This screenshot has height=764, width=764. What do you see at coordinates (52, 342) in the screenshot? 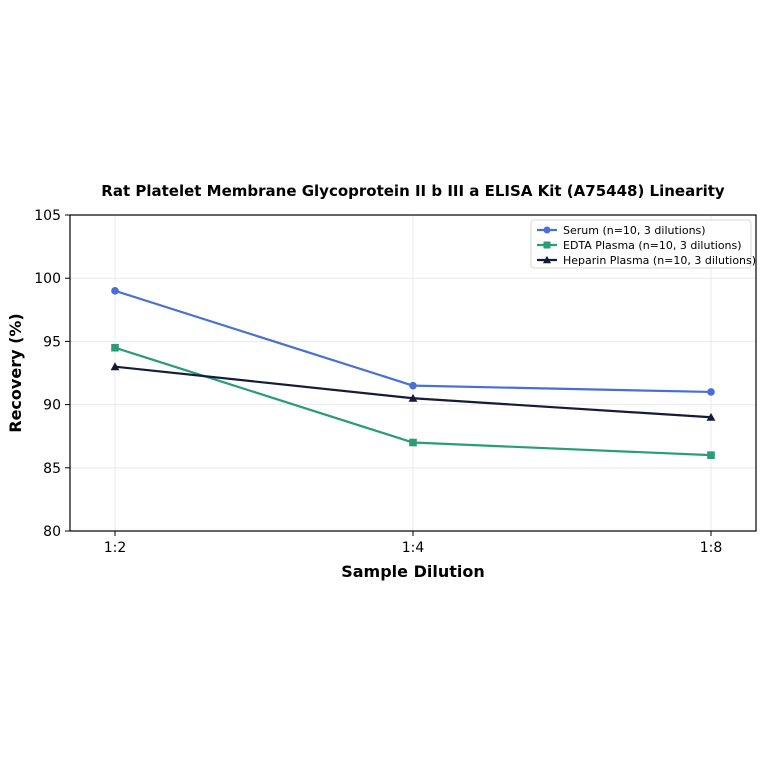
I see `y-tick-label: 95` at bounding box center [52, 342].